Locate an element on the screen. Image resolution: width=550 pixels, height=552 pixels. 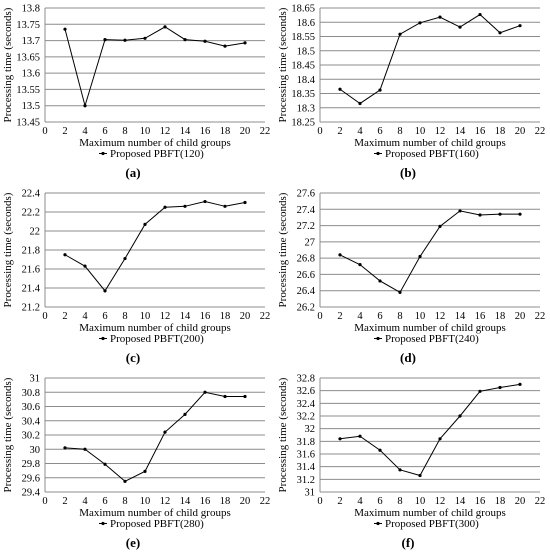
y-tick-label: 13.65 is located at coordinates (28, 57).